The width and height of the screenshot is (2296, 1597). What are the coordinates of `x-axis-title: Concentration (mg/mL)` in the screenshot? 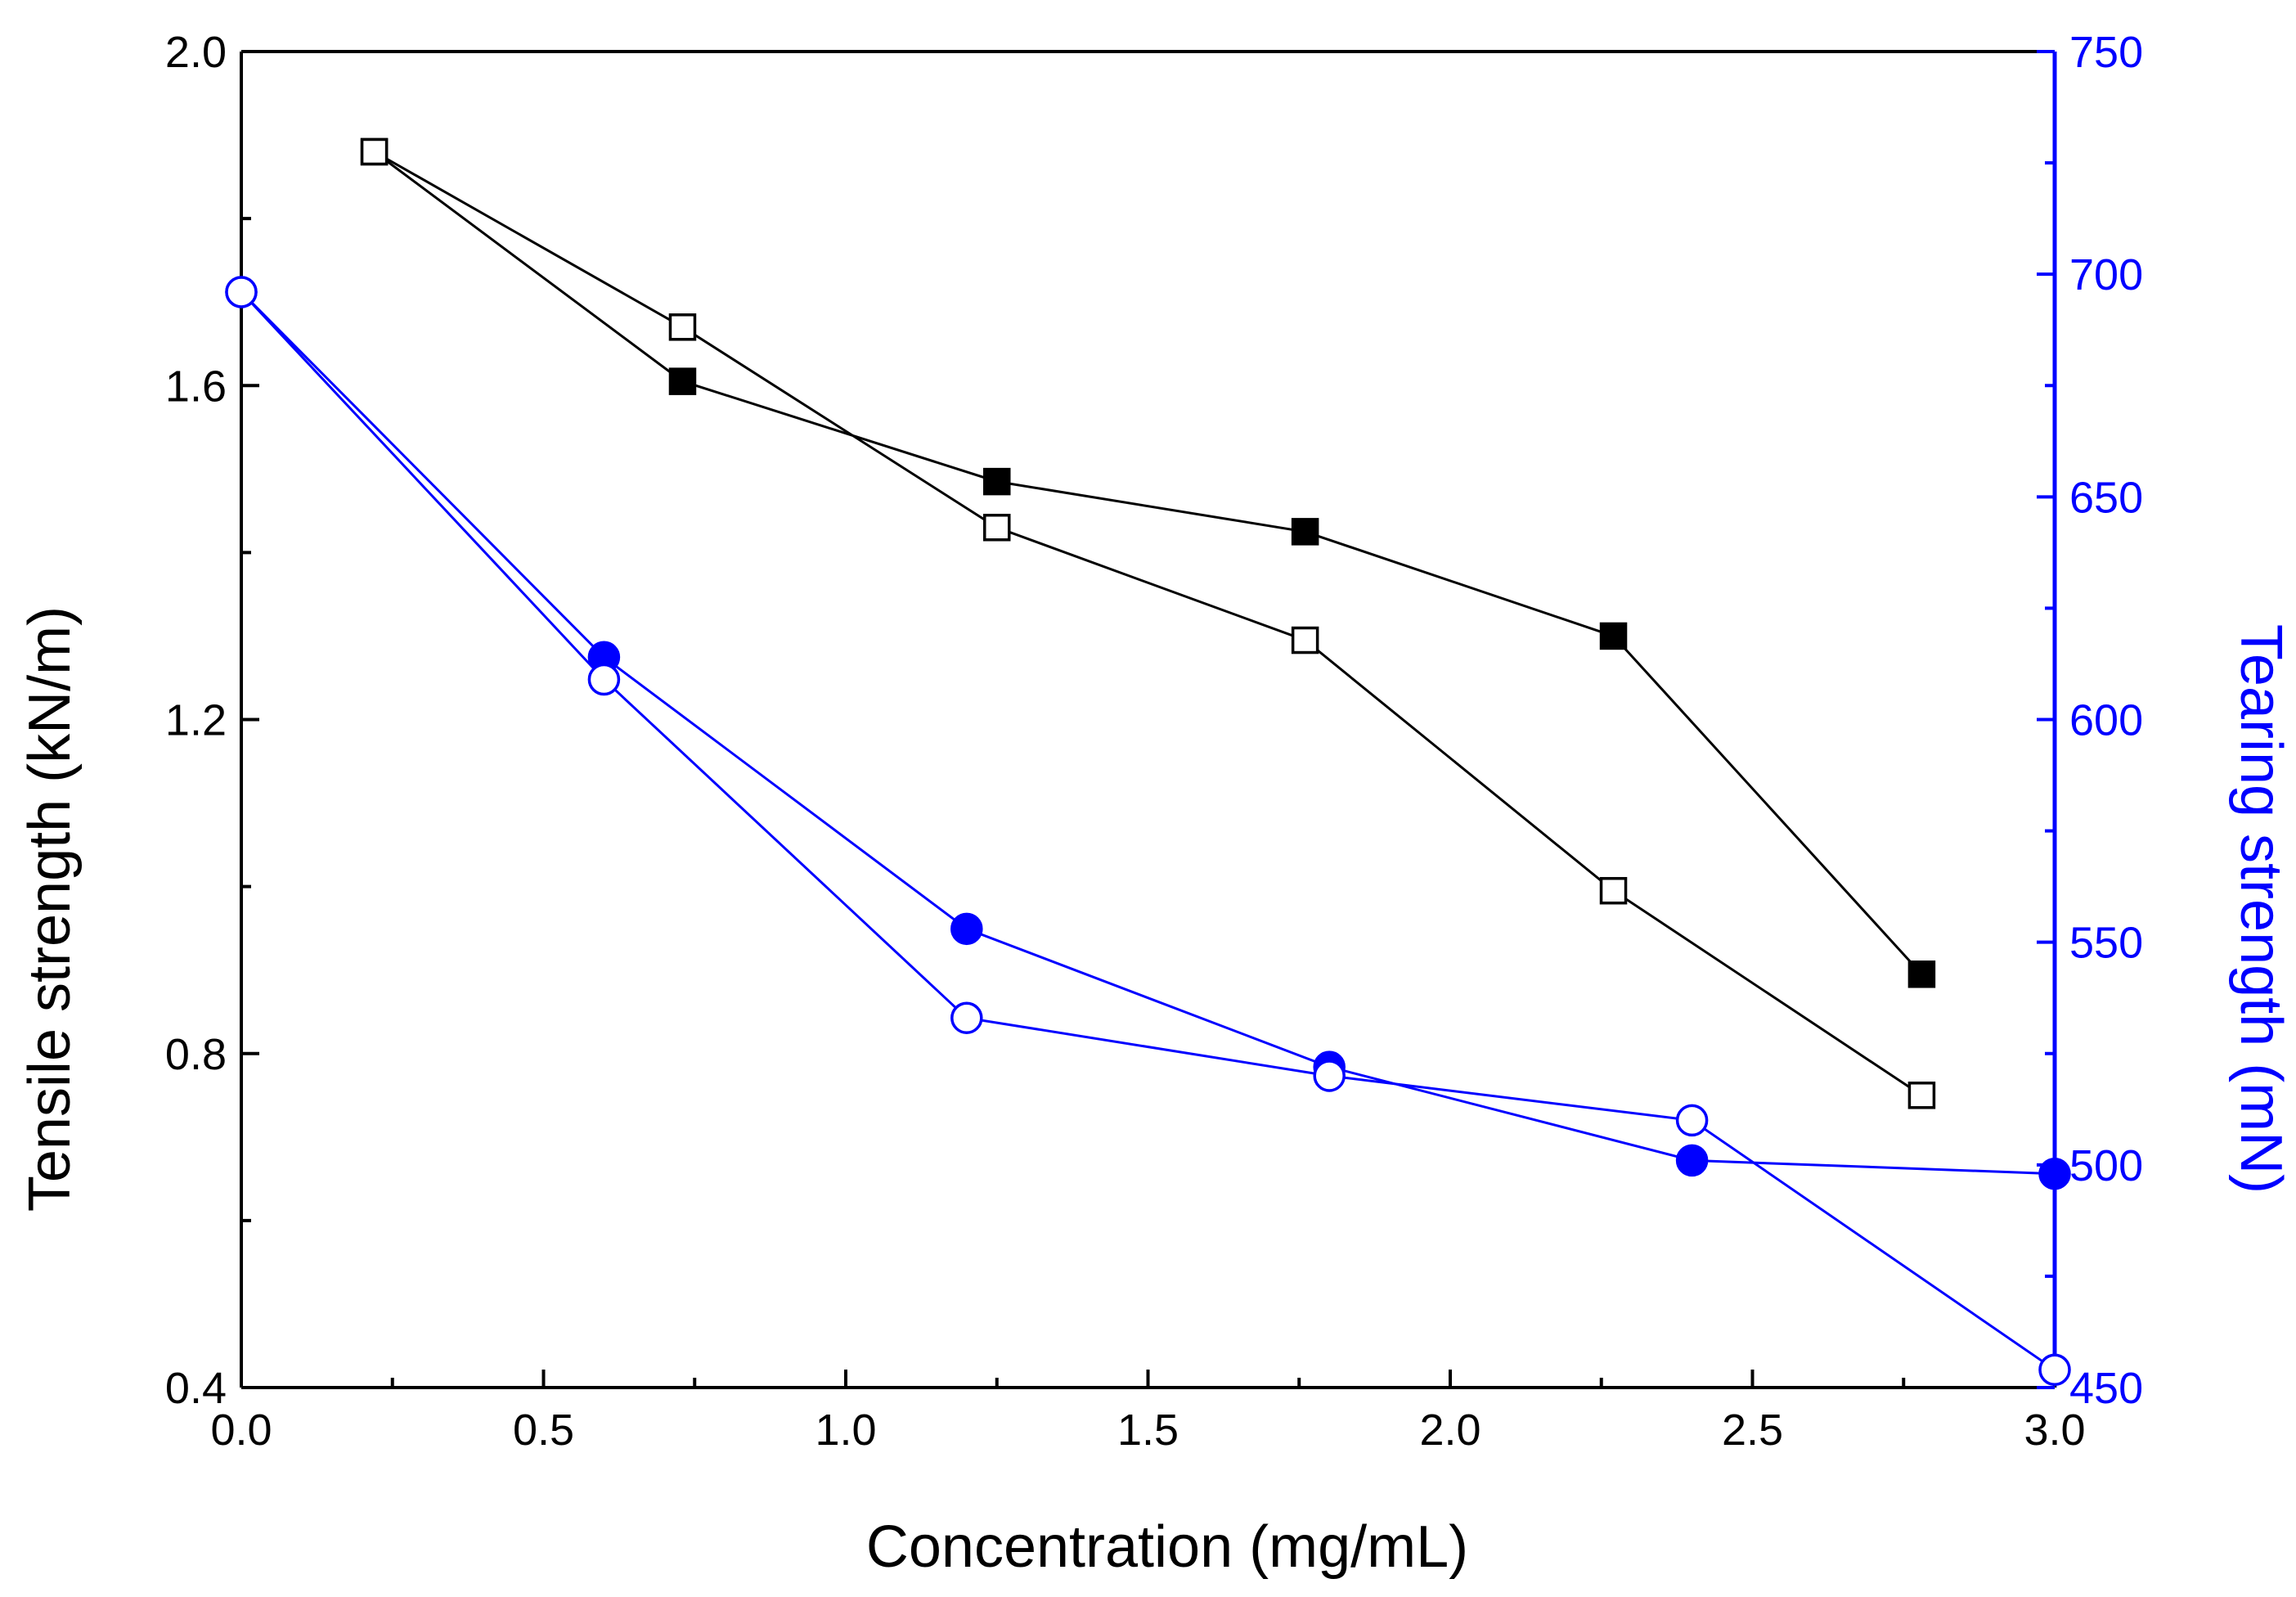 It's located at (1167, 1547).